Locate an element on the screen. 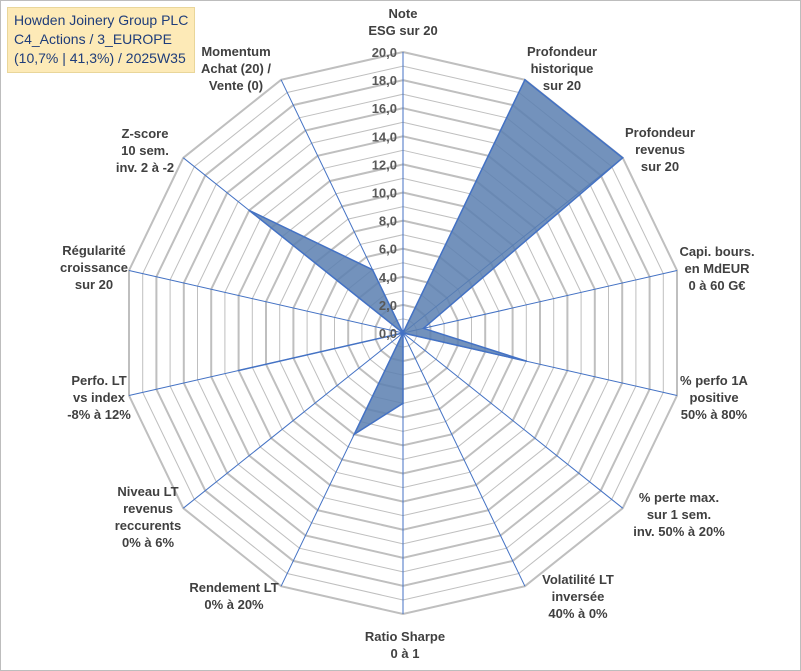  axis-label-line: 0 à 1 is located at coordinates (405, 653).